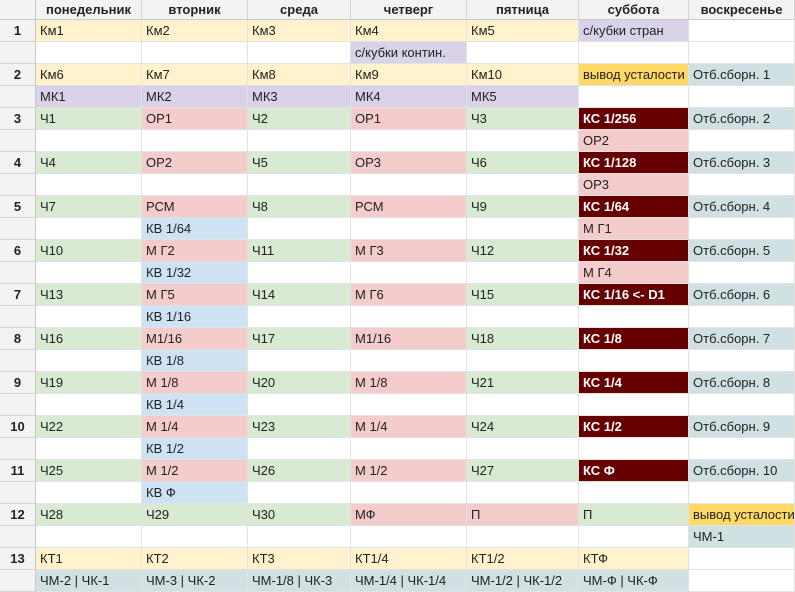 The height and width of the screenshot is (592, 795). Describe the element at coordinates (409, 31) in the screenshot. I see `cell-thursday: Км4` at that location.